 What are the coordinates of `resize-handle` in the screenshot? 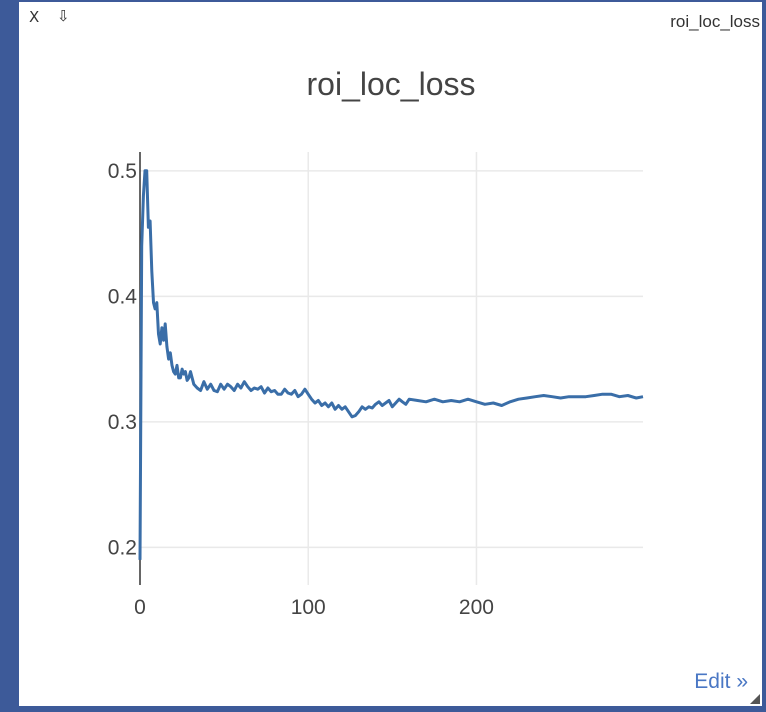 It's located at (755, 699).